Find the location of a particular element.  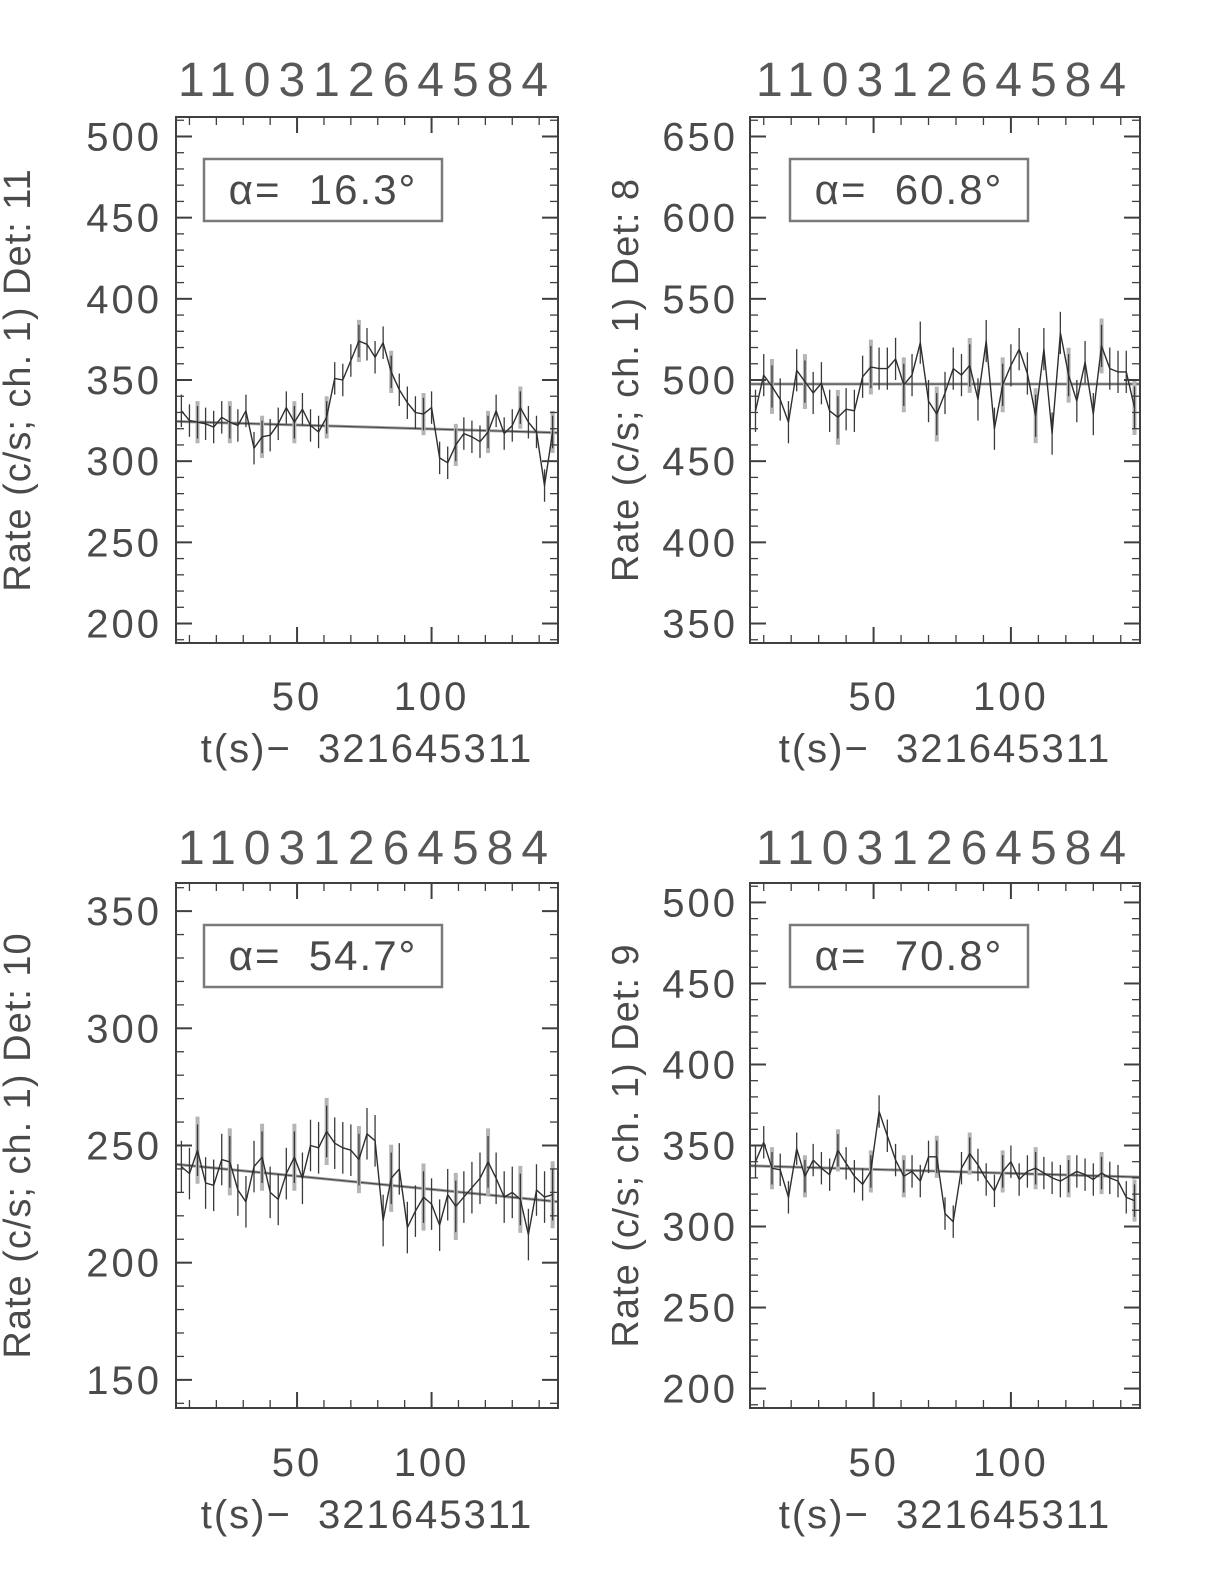

y-tick-label: 150 is located at coordinates (124, 1381).